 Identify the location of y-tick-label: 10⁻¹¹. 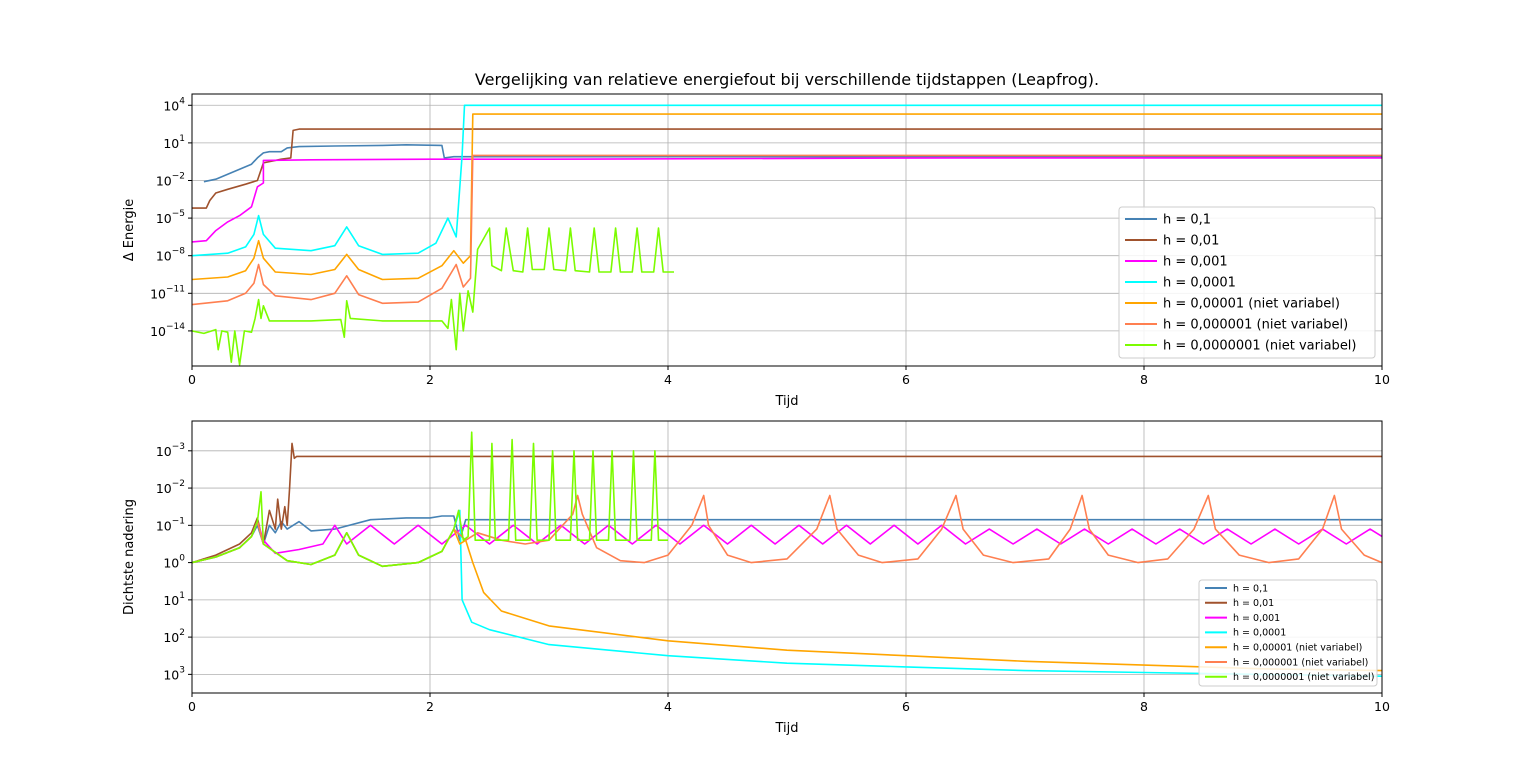
(167, 292).